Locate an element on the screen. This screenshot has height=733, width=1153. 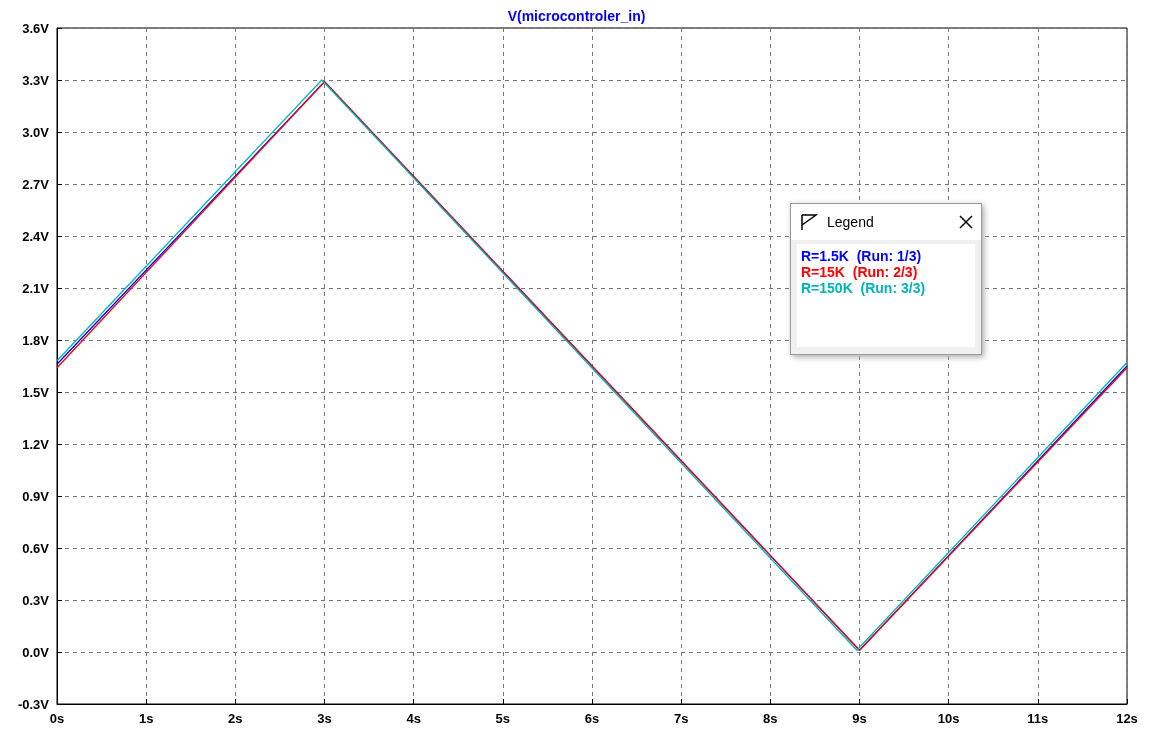
y-tick-label: 3.6V is located at coordinates (36, 28).